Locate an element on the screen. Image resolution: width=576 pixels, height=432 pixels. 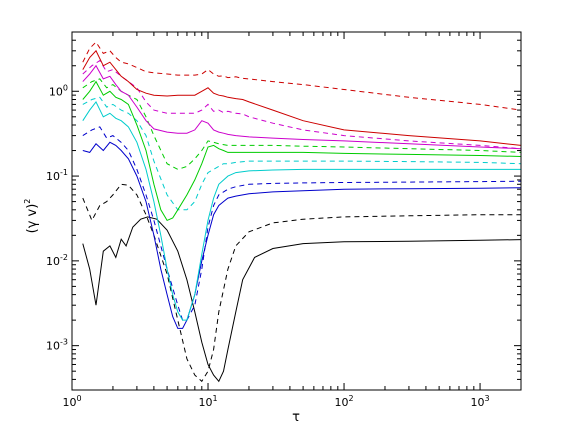
x-tick-label: 10³ is located at coordinates (480, 401).